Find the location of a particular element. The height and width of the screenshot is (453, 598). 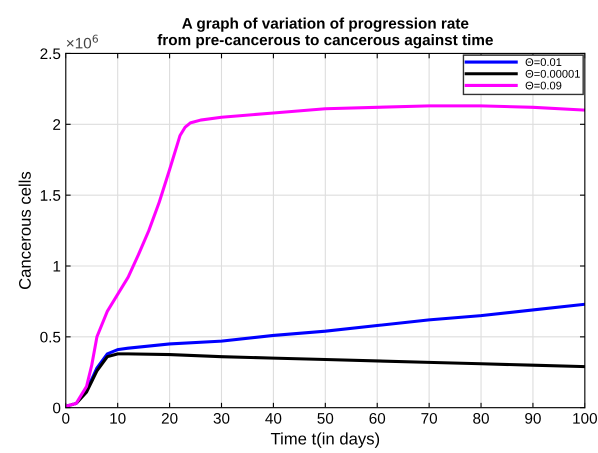

y-tick-label: 0 is located at coordinates (56, 408).